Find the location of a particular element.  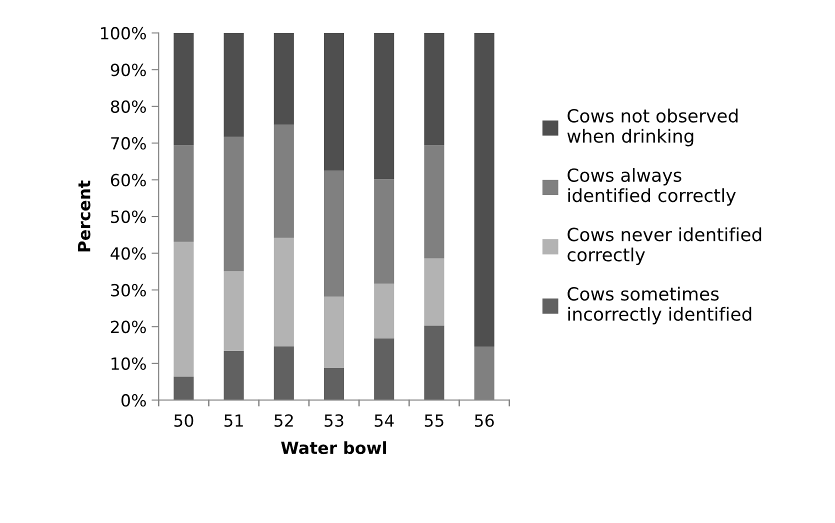

y-tick-label: 90% is located at coordinates (128, 70).